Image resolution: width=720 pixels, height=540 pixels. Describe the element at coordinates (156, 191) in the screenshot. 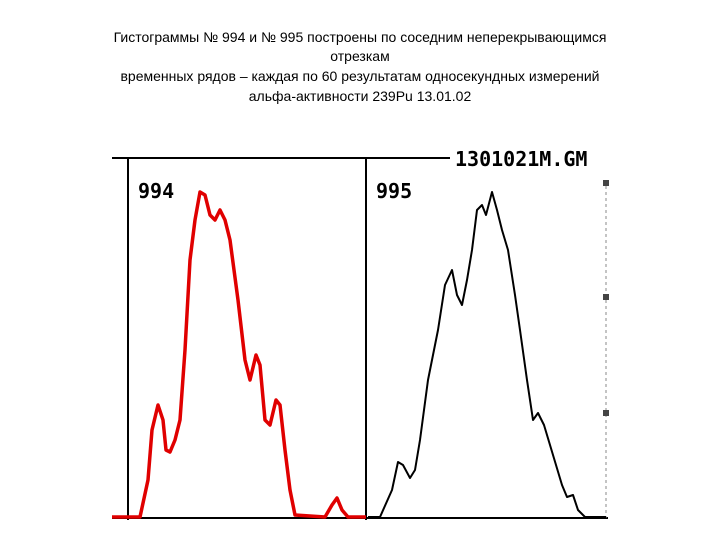

I see `panel-label: 994` at that location.